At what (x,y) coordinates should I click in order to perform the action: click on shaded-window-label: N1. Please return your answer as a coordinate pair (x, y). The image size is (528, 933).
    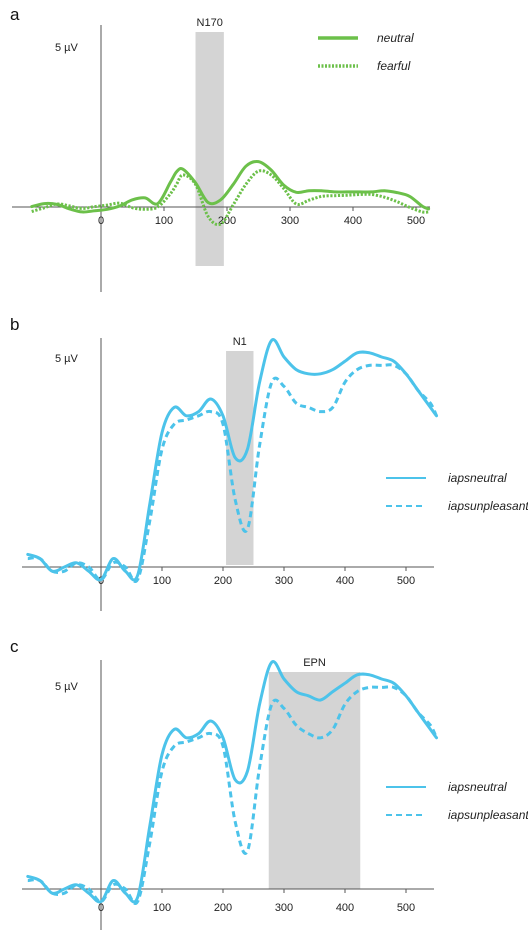
    Looking at the image, I should click on (240, 342).